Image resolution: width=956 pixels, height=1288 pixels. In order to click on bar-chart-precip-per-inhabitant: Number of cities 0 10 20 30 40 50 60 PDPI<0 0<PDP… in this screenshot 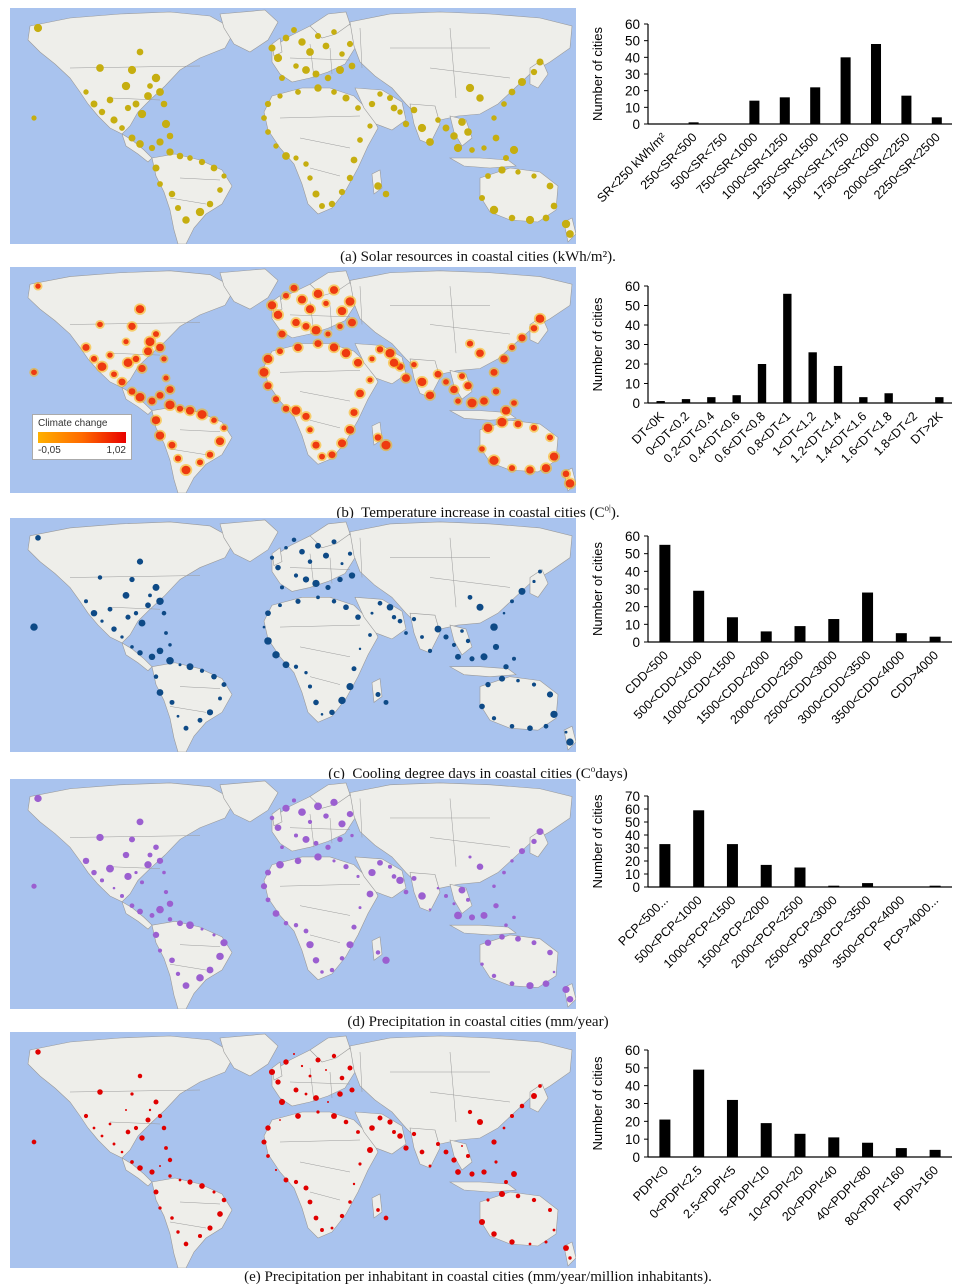, I will do `click(767, 1152)`.